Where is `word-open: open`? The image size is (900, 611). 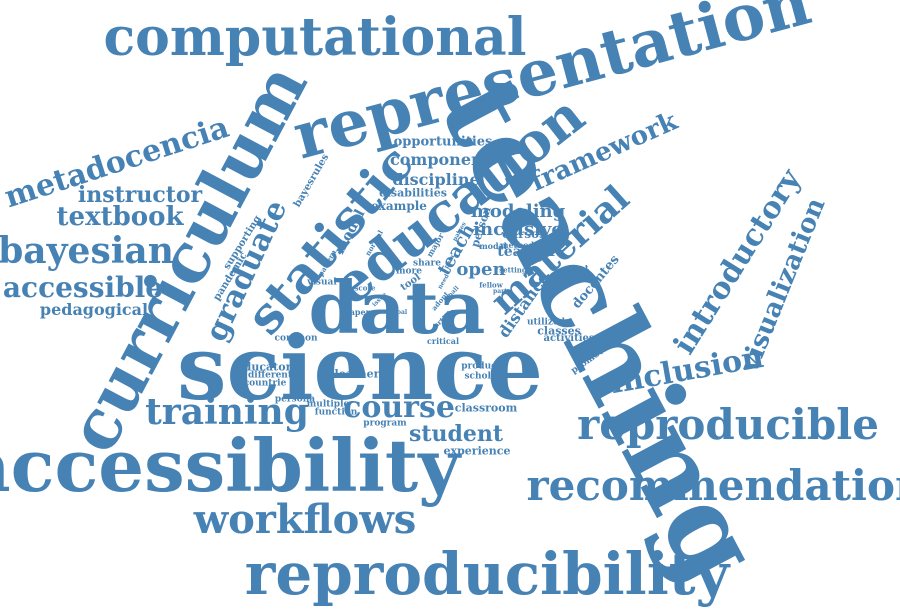 word-open: open is located at coordinates (481, 269).